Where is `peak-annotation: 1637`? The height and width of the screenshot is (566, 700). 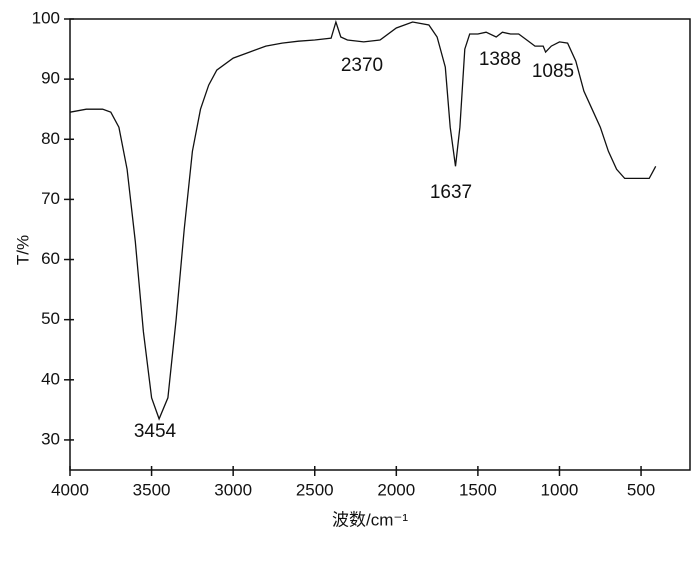
peak-annotation: 1637 is located at coordinates (451, 192).